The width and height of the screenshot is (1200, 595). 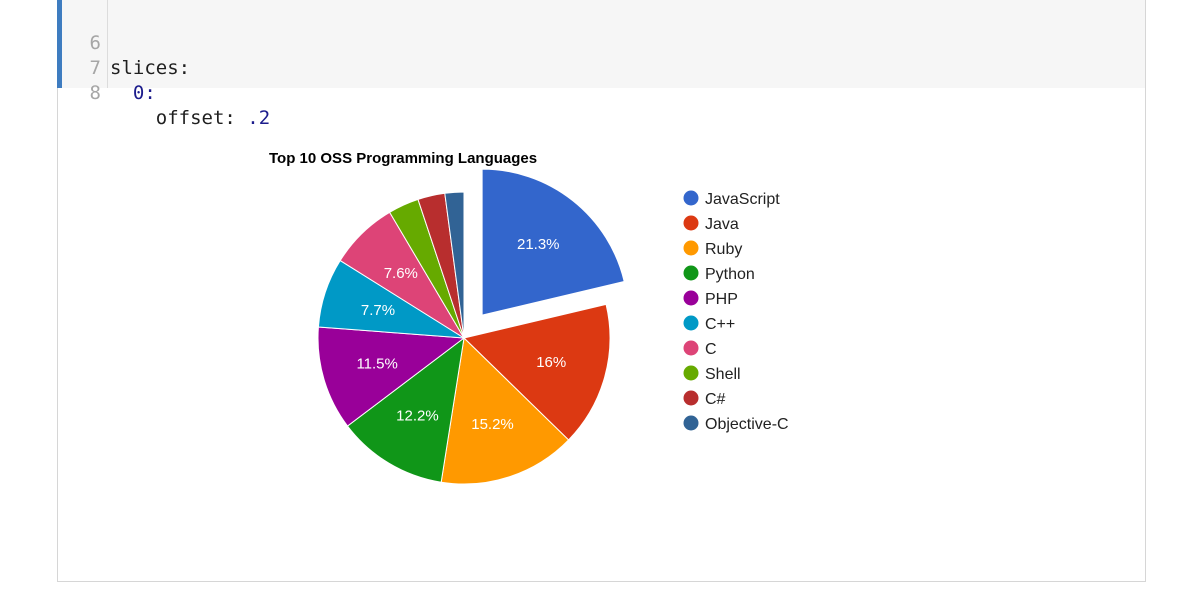 I want to click on legend-label: C, so click(x=711, y=349).